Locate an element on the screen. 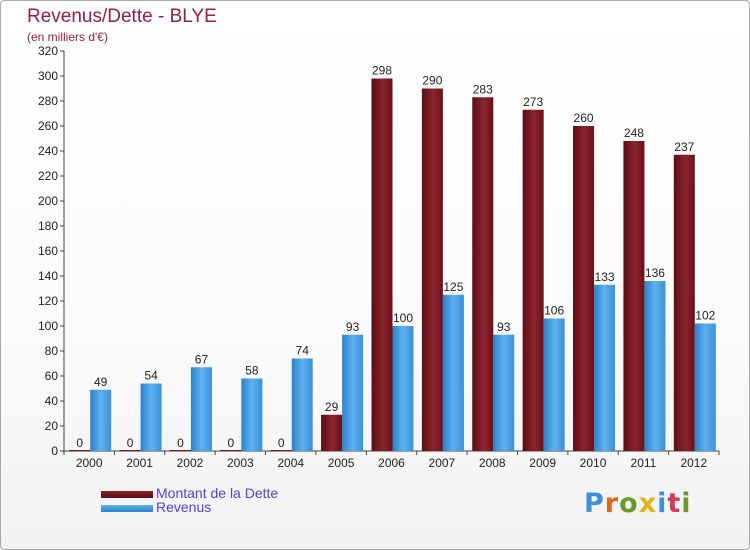  x-tick-label: 2006 is located at coordinates (391, 463).